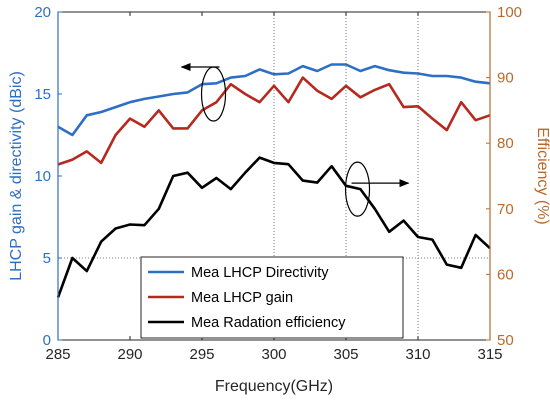 The height and width of the screenshot is (404, 550). I want to click on left-tick-label: 10, so click(42, 176).